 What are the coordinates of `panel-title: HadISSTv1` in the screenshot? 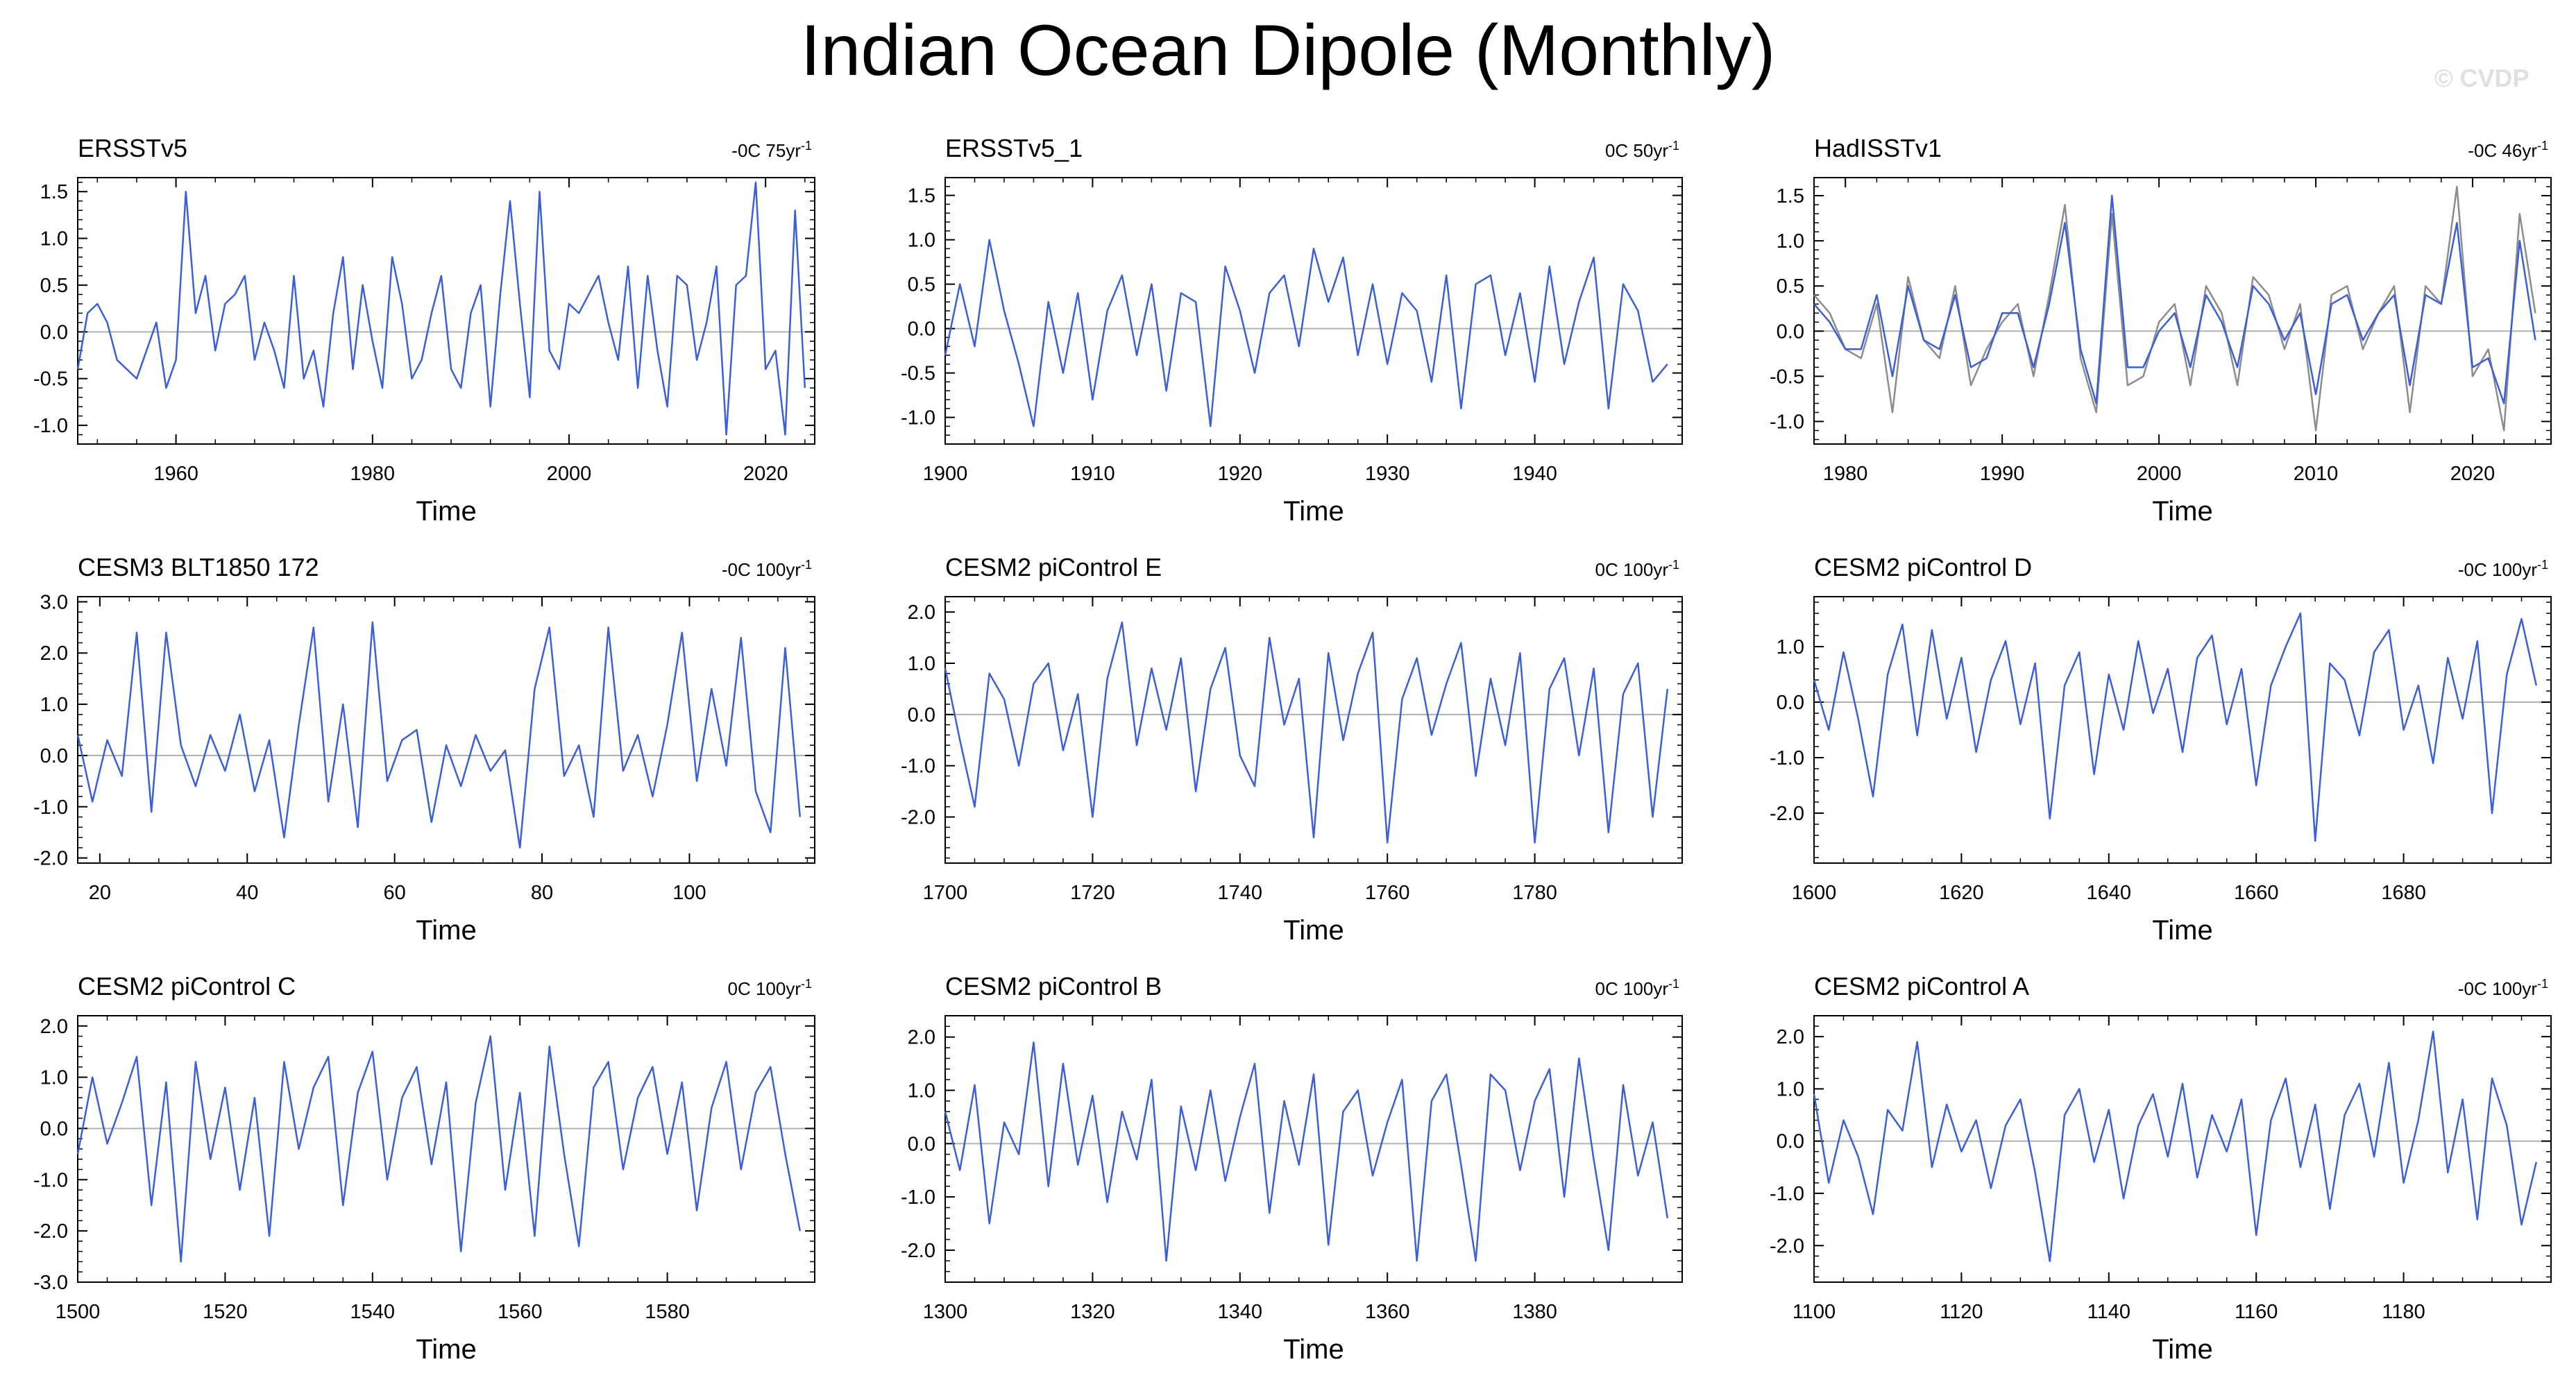 It's located at (1878, 148).